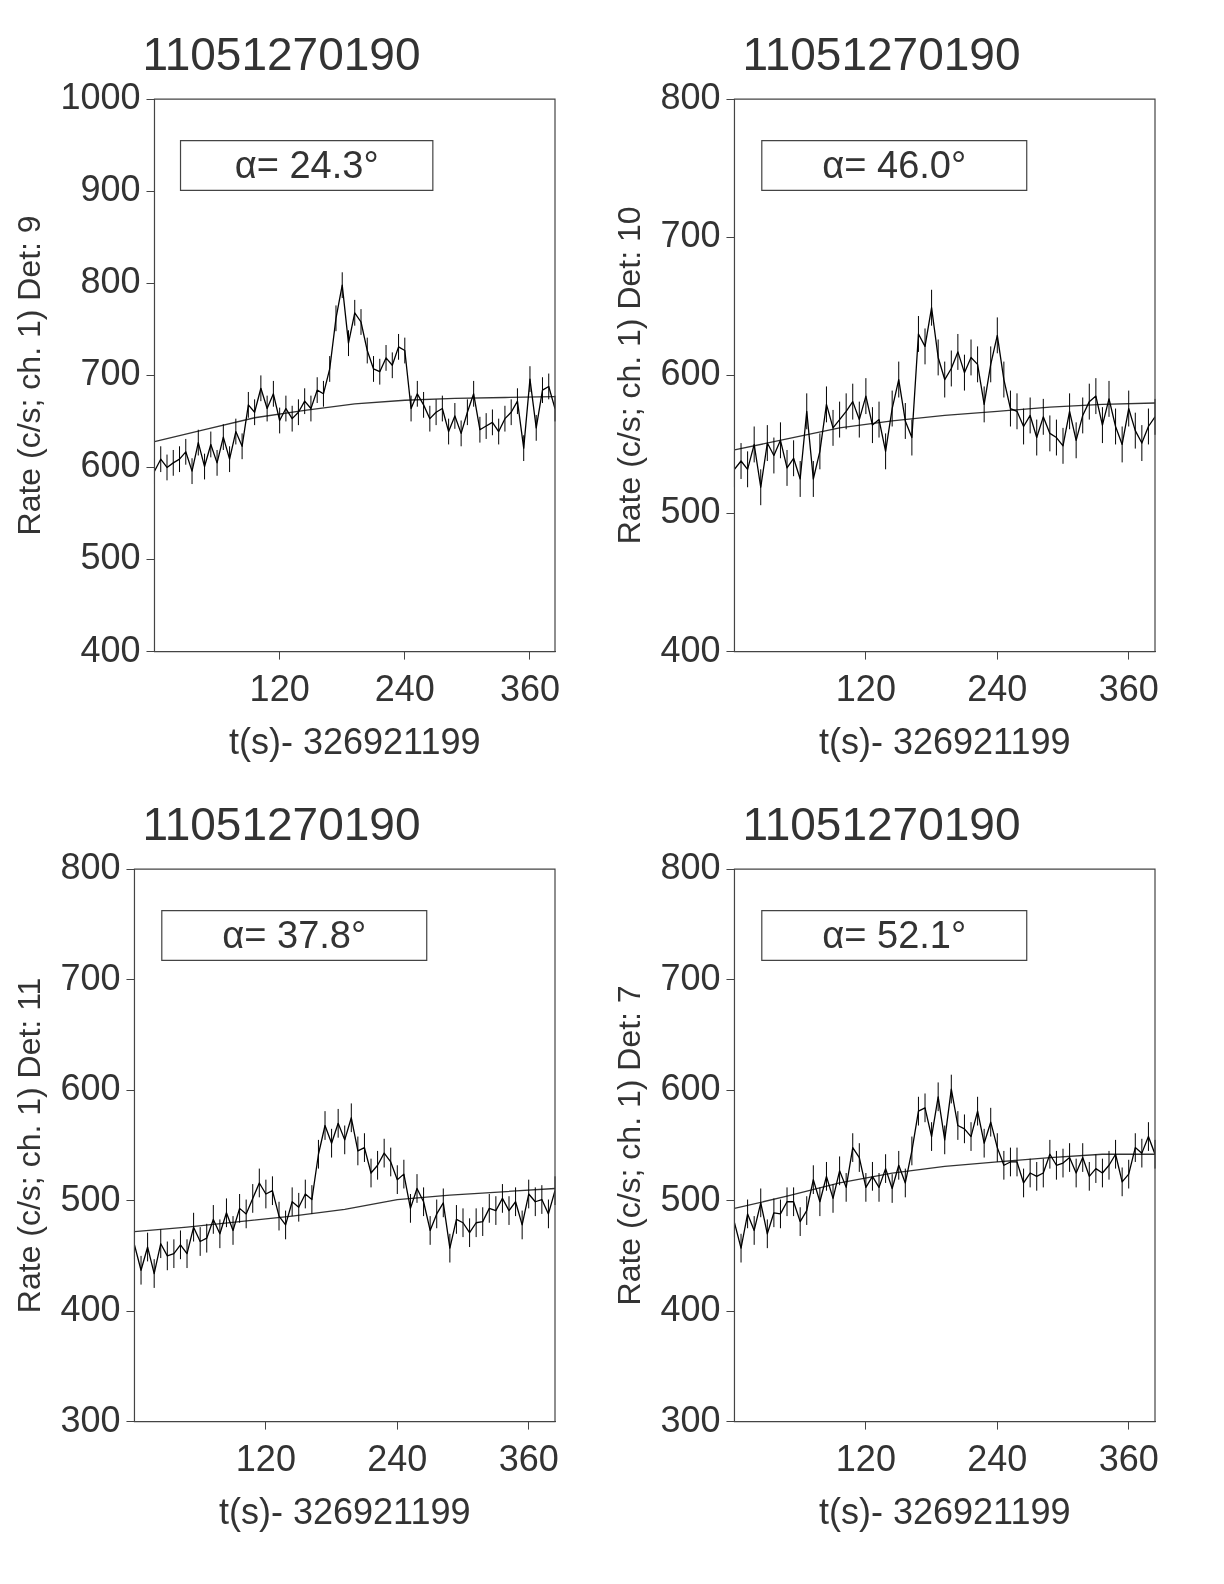  What do you see at coordinates (894, 934) in the screenshot?
I see `annotation: α= 52.1°` at bounding box center [894, 934].